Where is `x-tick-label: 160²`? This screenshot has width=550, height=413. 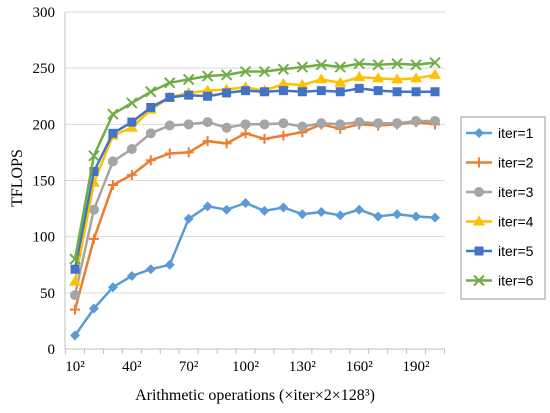 x-tick-label: 160² is located at coordinates (360, 367).